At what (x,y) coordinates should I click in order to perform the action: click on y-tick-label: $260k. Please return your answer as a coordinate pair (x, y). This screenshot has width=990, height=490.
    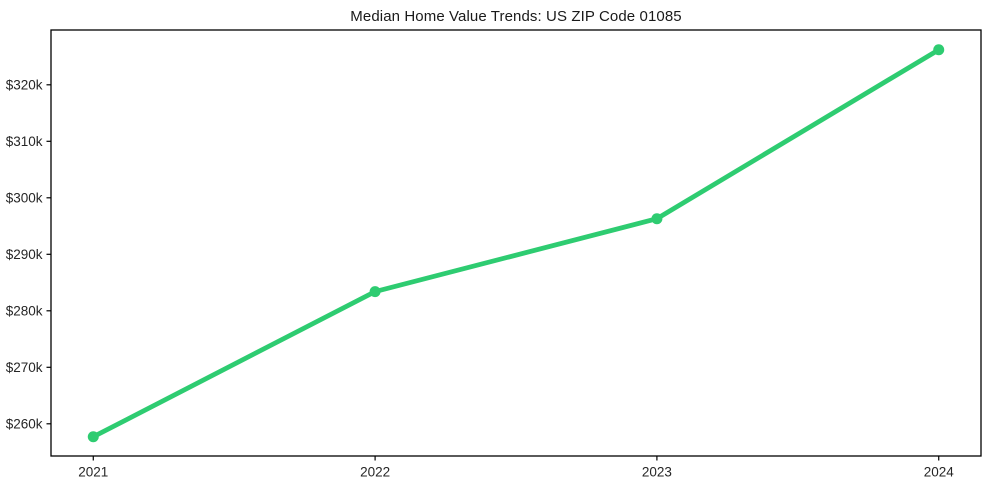
    Looking at the image, I should click on (24, 424).